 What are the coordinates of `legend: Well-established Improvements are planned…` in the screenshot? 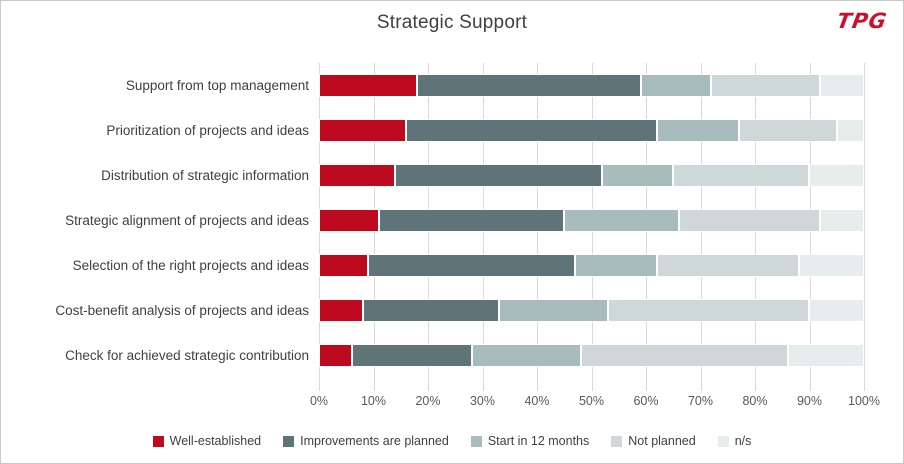 It's located at (452, 441).